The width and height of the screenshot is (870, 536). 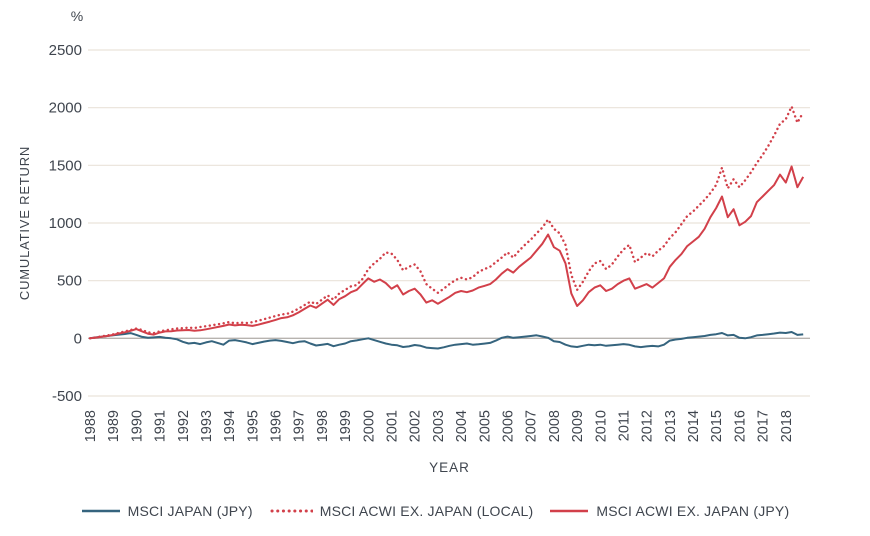 I want to click on dotted-line-swatch-icon, so click(x=291, y=511).